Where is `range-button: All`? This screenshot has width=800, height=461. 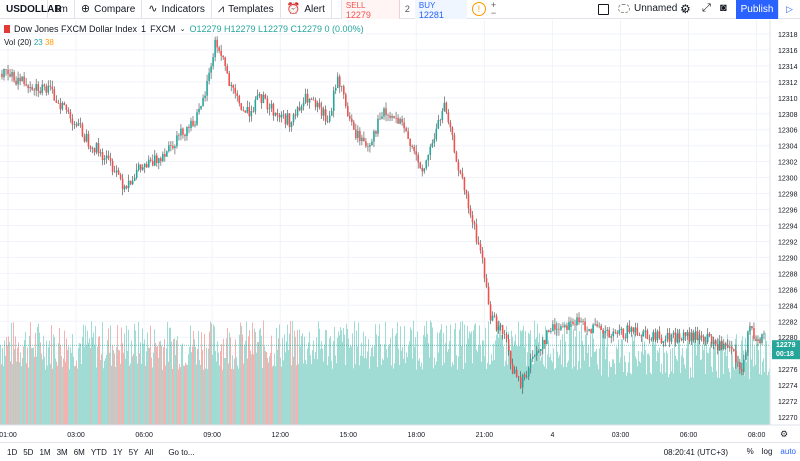 range-button: All is located at coordinates (149, 452).